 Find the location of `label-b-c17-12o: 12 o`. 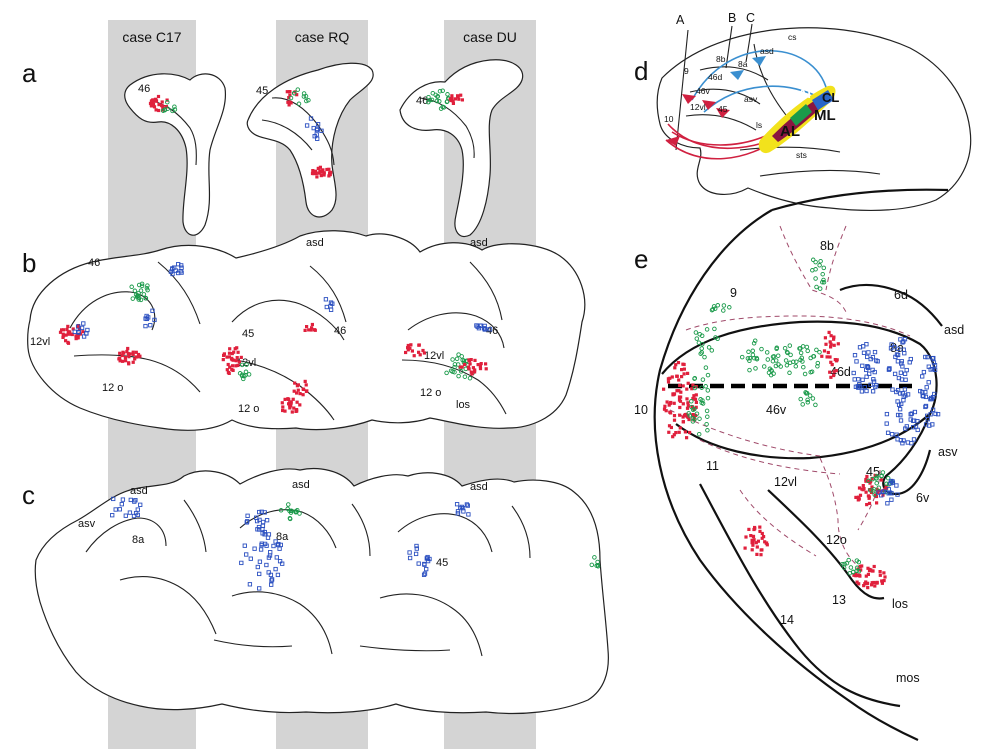

label-b-c17-12o: 12 o is located at coordinates (112, 388).